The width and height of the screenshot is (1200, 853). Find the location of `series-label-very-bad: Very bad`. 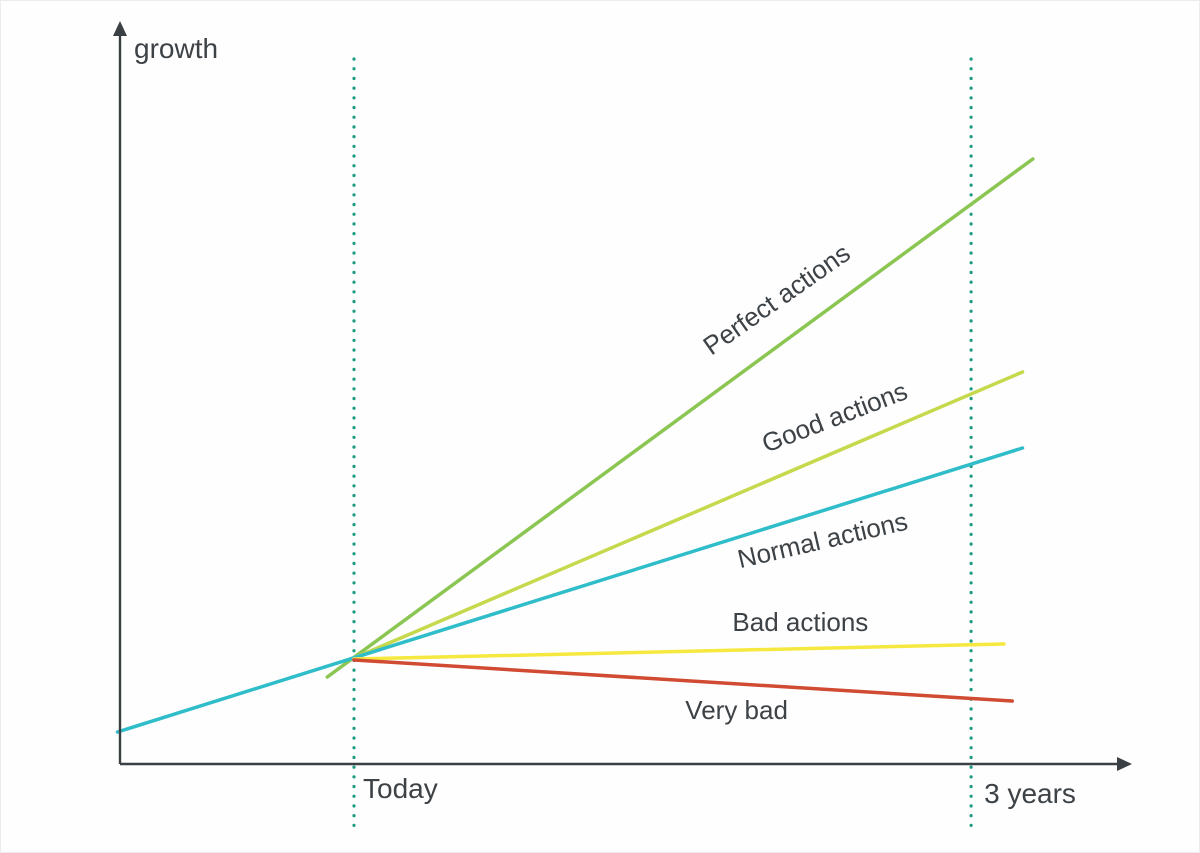

series-label-very-bad: Very bad is located at coordinates (736, 710).